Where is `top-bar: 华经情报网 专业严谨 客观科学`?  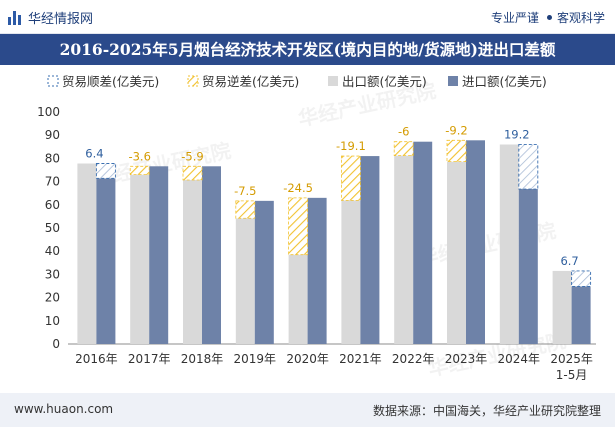 top-bar: 华经情报网 专业严谨 客观科学 is located at coordinates (307, 17).